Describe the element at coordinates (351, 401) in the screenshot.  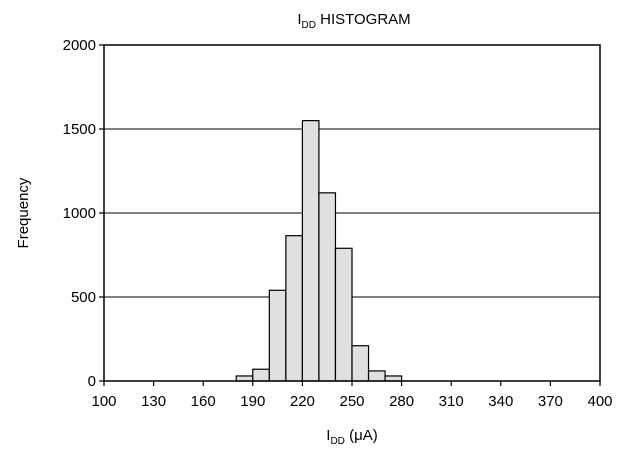
I see `x-tick-label: 250` at that location.